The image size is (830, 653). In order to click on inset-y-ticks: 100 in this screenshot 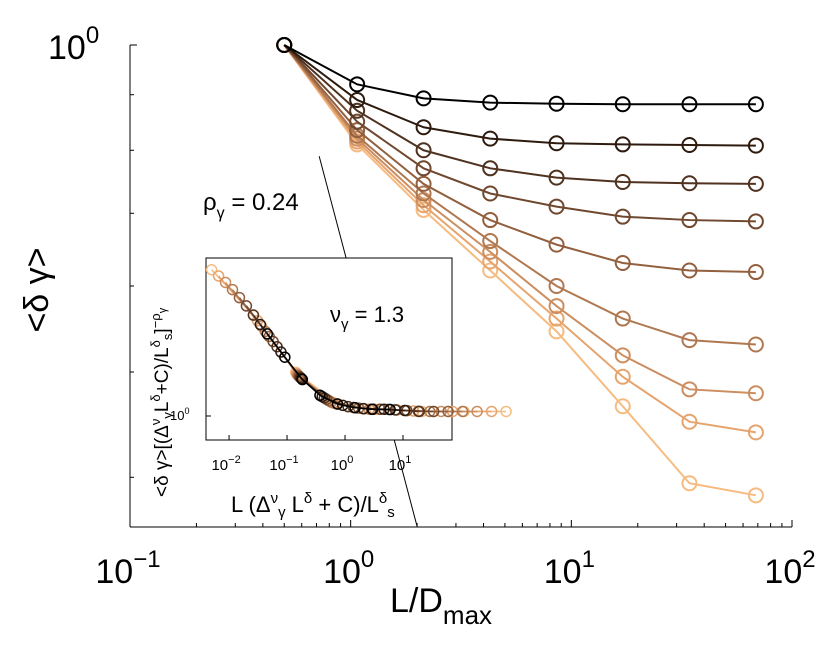, I will do `click(190, 414)`.